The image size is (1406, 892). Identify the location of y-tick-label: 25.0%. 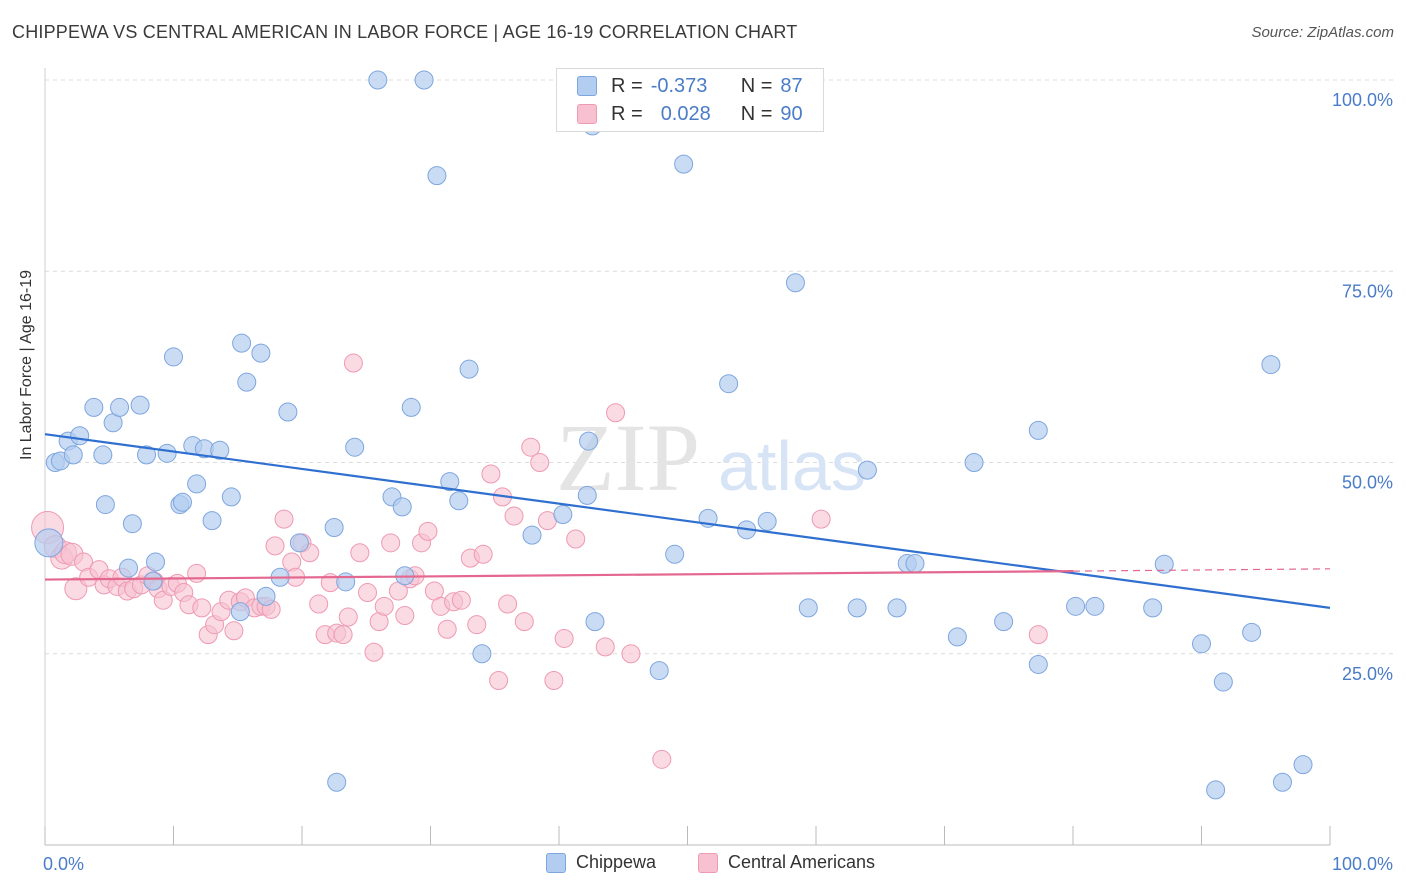
(1367, 674).